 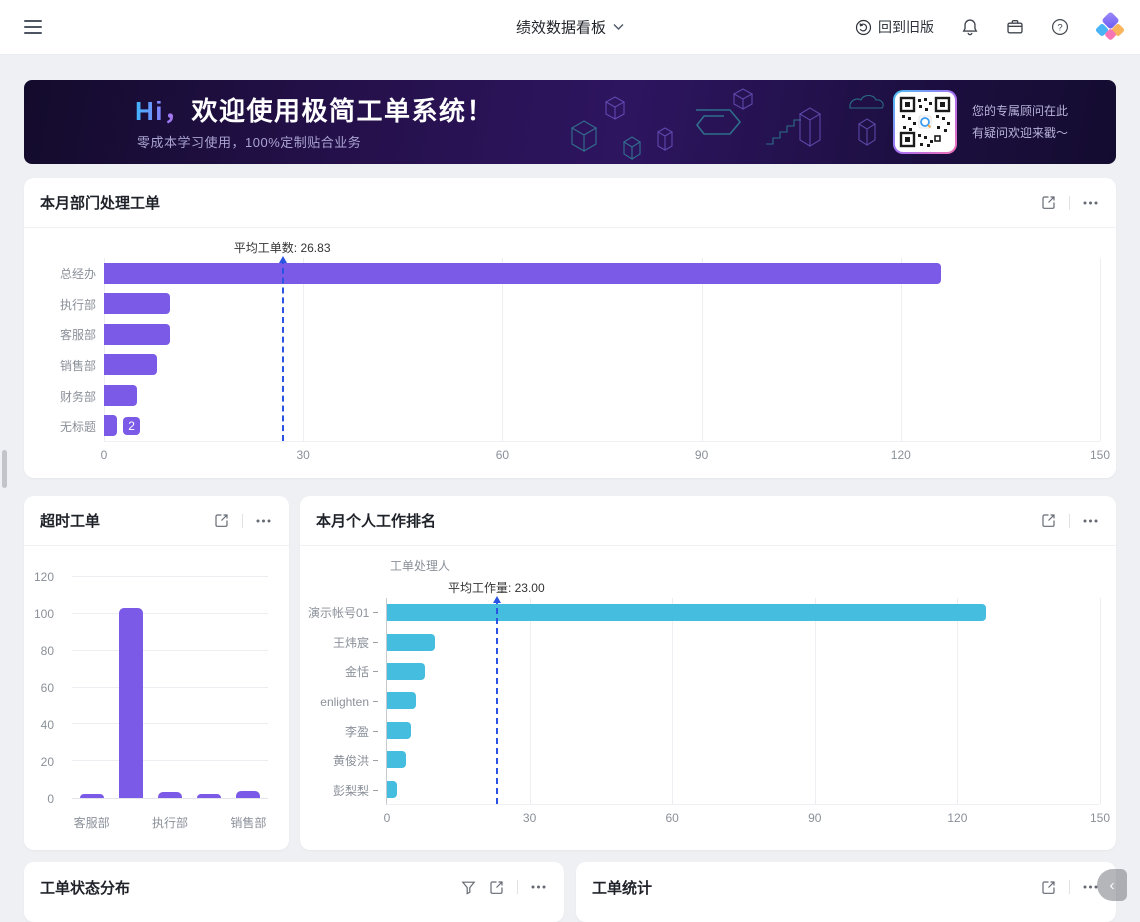 I want to click on category-label: 李盈, so click(x=343, y=731).